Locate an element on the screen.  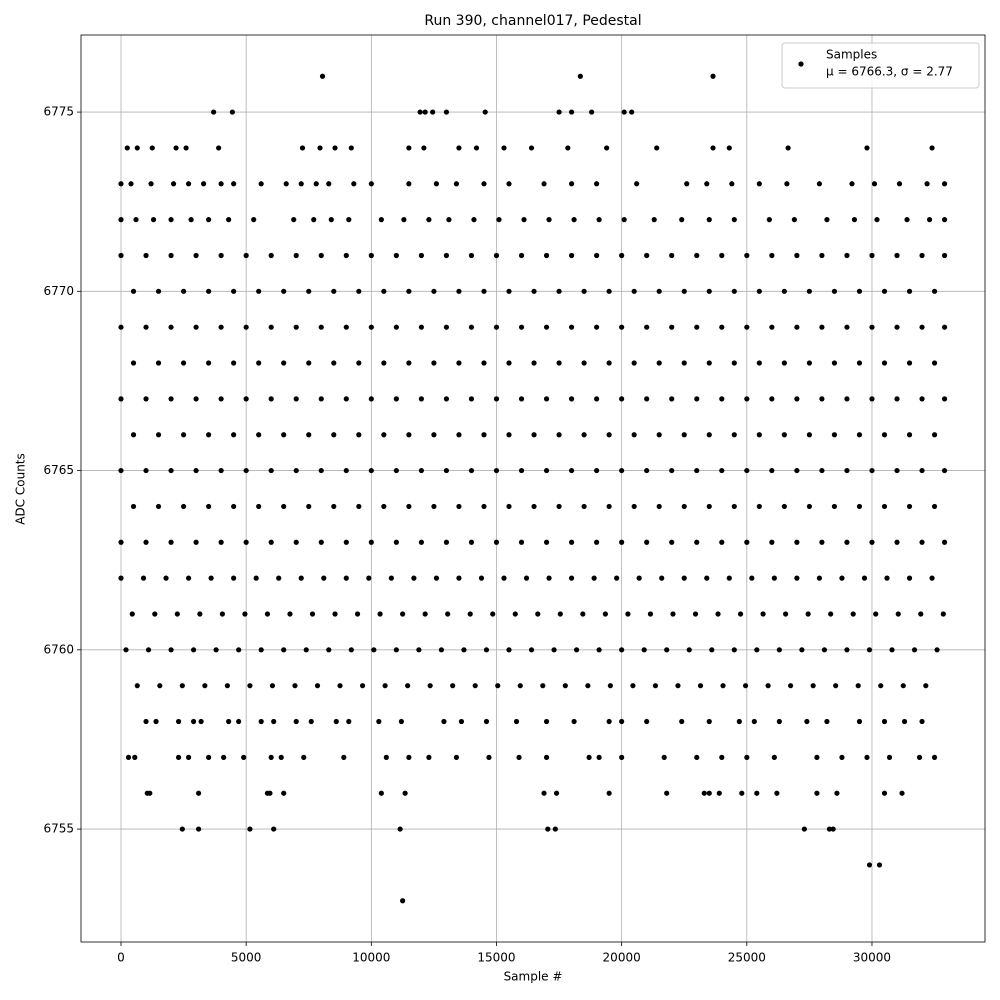
y-tick-label: 6775 is located at coordinates (58, 112).